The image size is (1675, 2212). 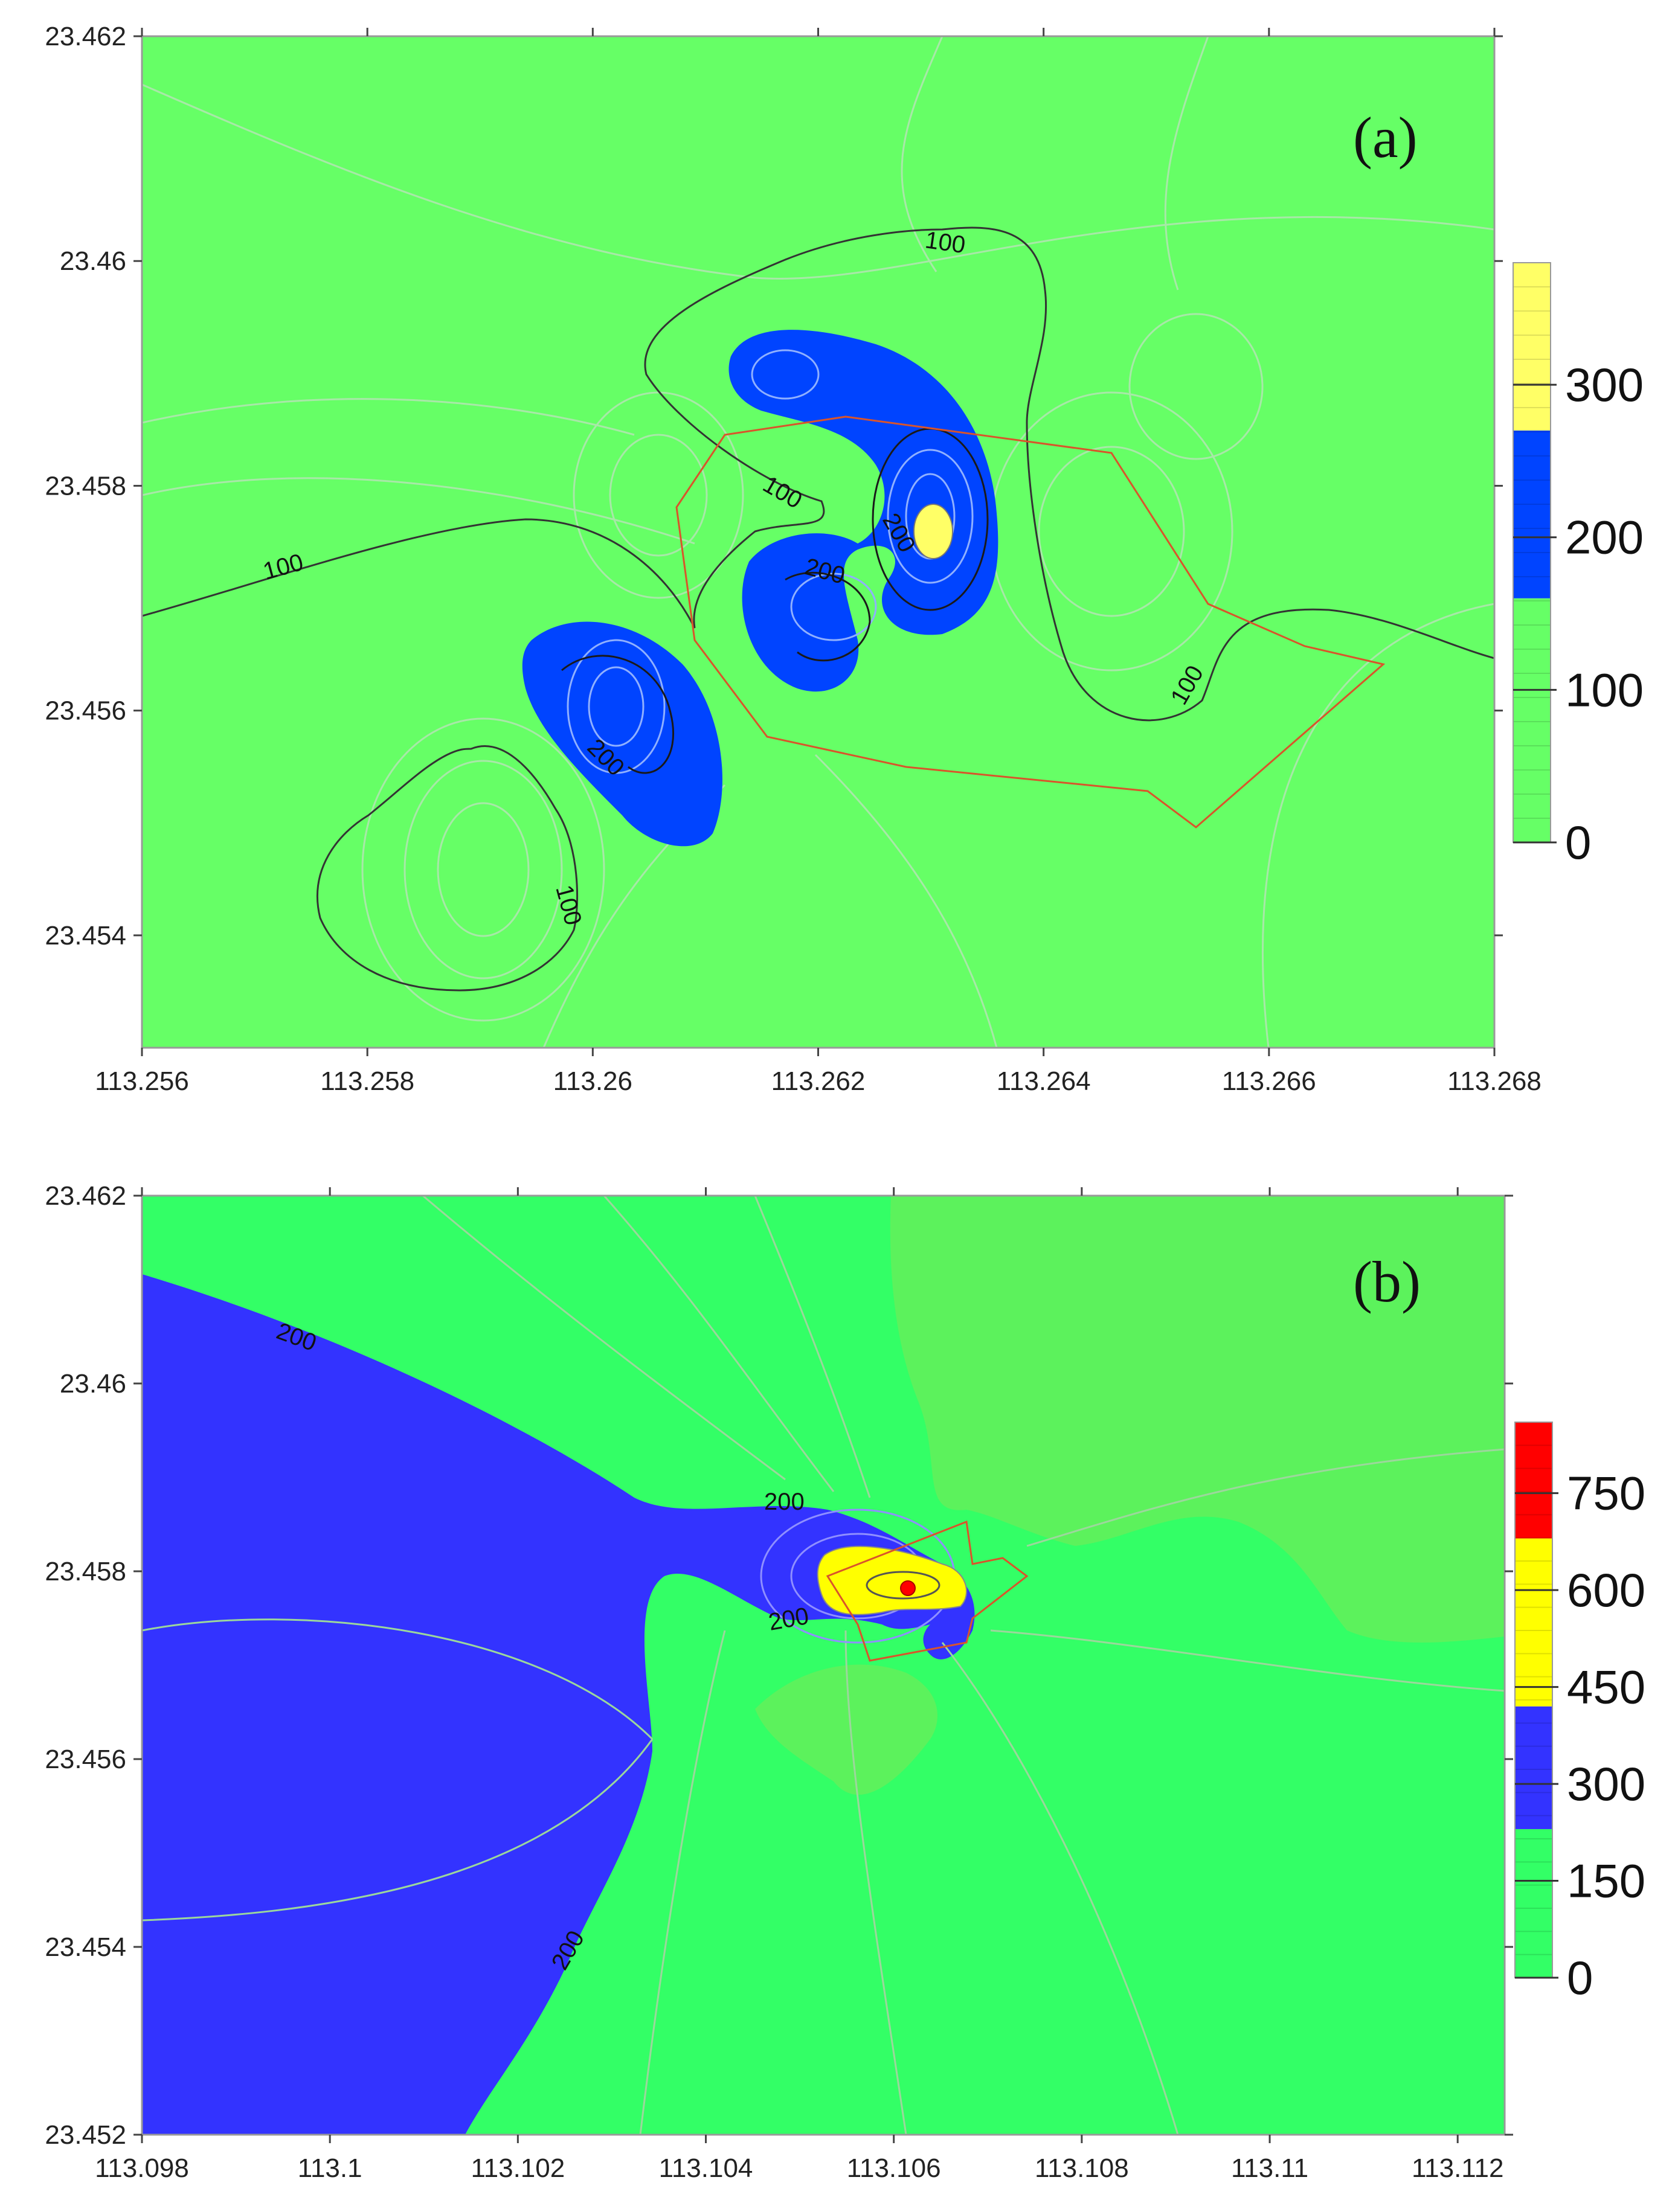 I want to click on x-tick-label: 113.11, so click(x=1269, y=2168).